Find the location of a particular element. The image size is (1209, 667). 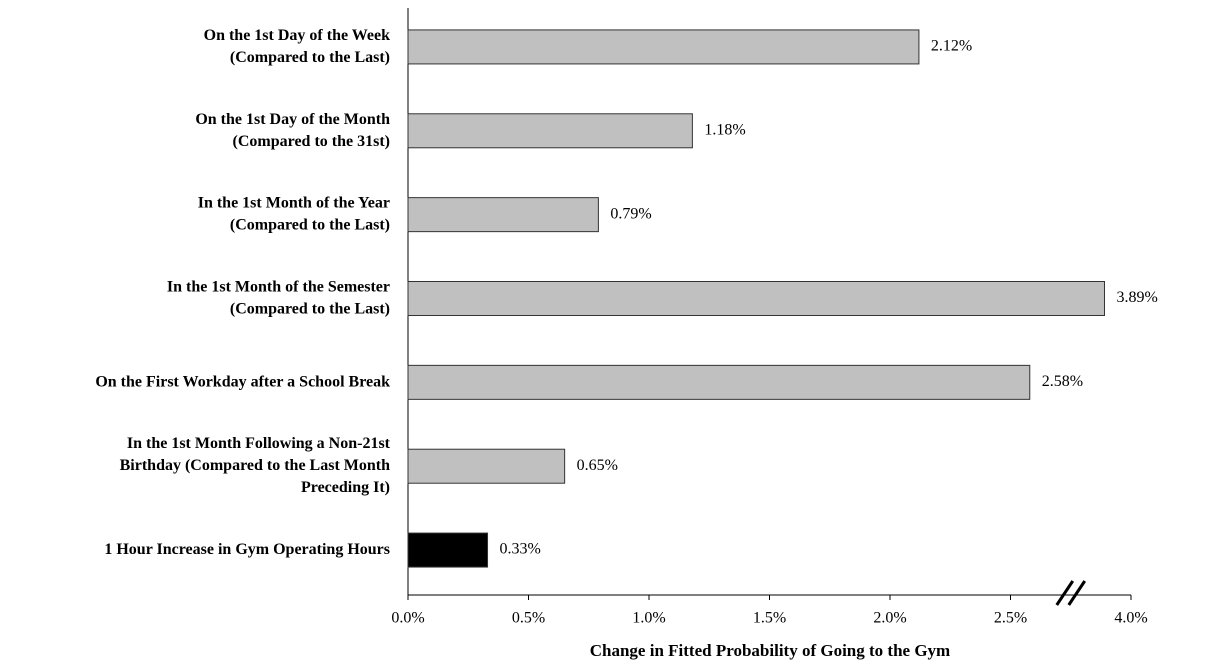

x-tick-label: 4.0% is located at coordinates (1130, 618).